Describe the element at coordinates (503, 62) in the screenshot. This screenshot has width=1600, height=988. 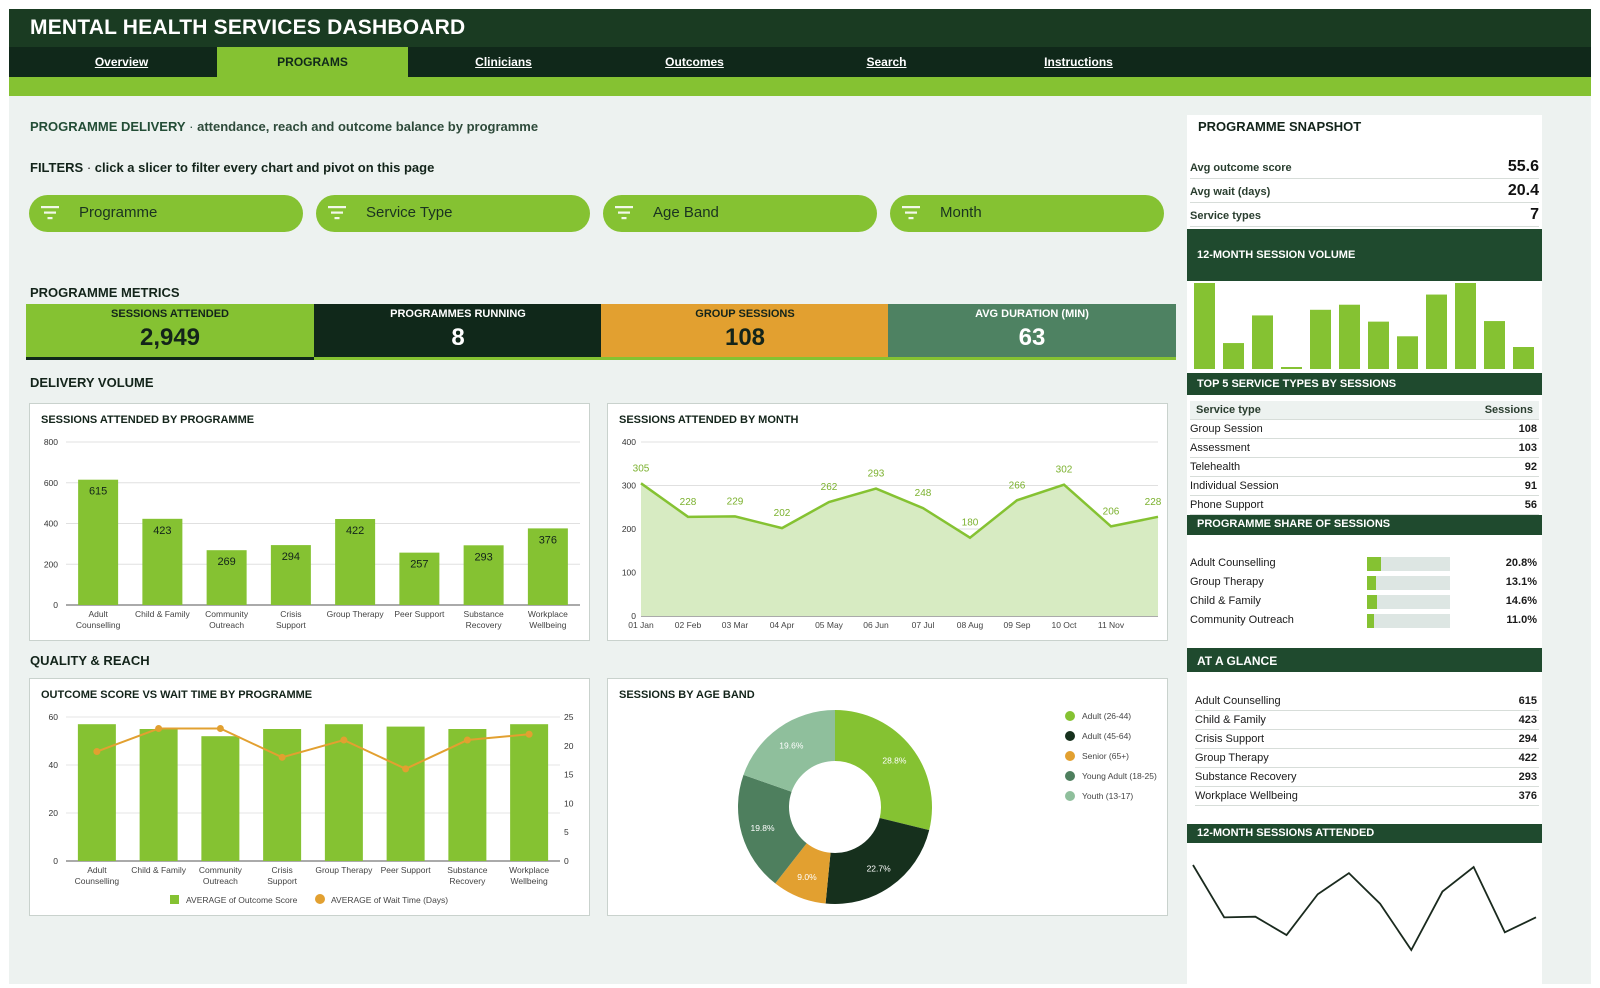
I see `tab-clinicians: Clinicians` at that location.